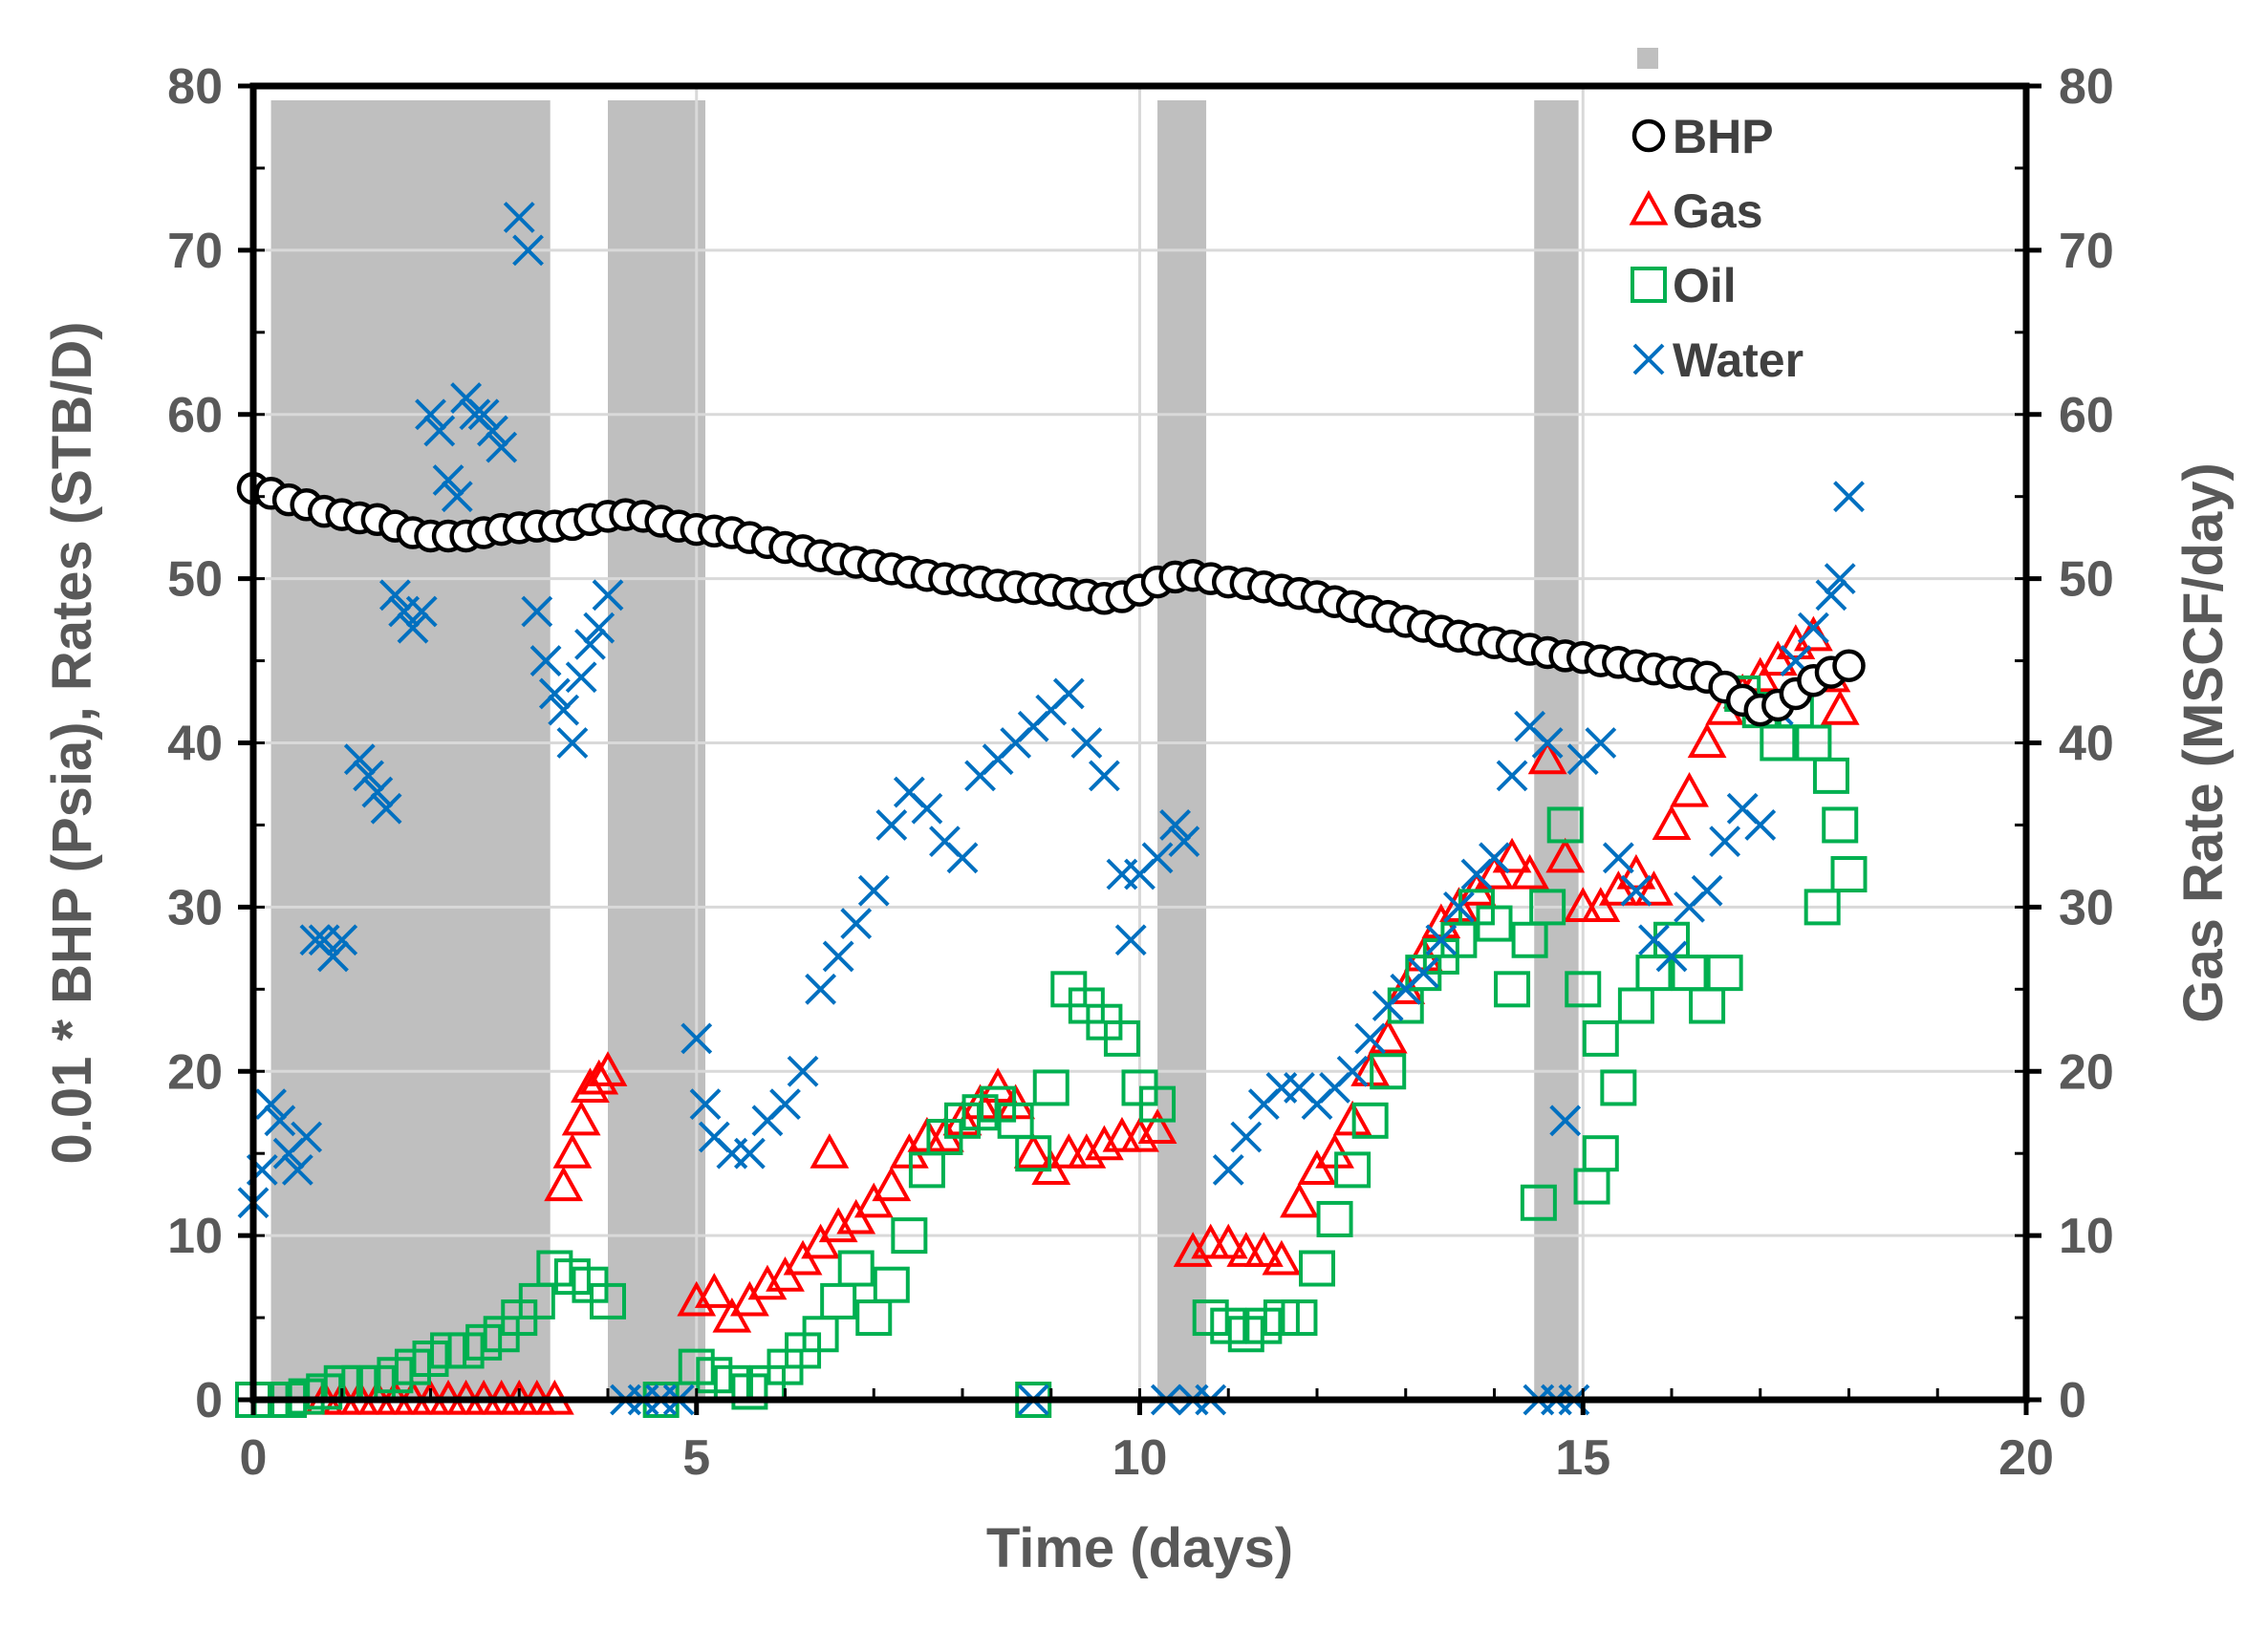 The width and height of the screenshot is (2268, 1631). What do you see at coordinates (195, 1236) in the screenshot?
I see `y-tick-label: 10` at bounding box center [195, 1236].